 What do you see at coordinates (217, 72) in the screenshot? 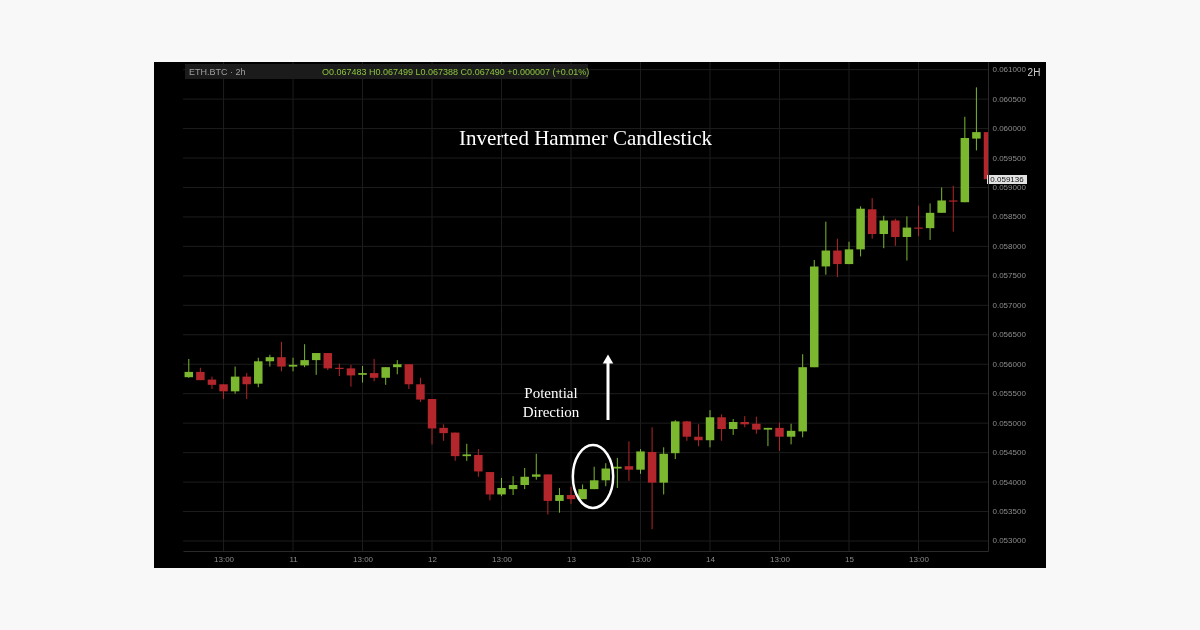
I see `annotation: ETH.BTC · 2h` at bounding box center [217, 72].